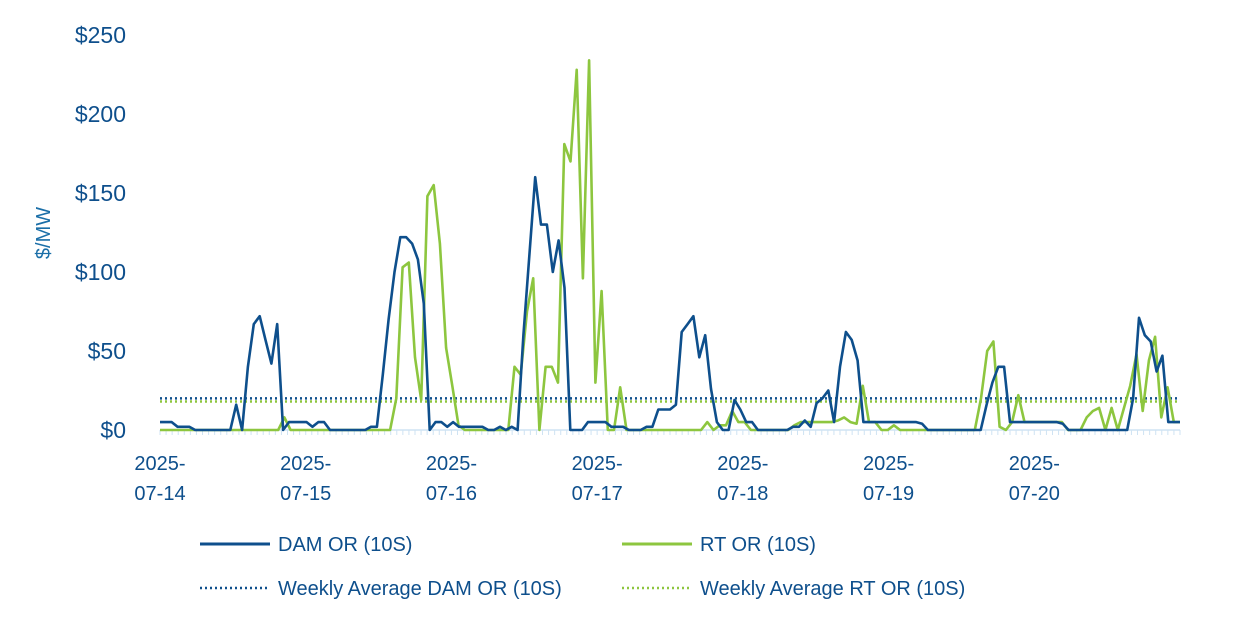 This screenshot has height=622, width=1250. Describe the element at coordinates (44, 233) in the screenshot. I see `y-axis-title: $/MW` at that location.